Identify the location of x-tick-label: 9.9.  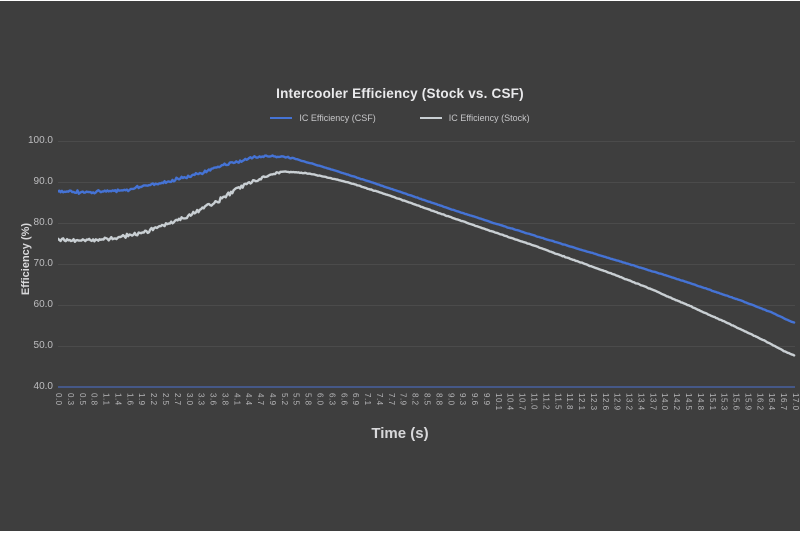
(486, 399).